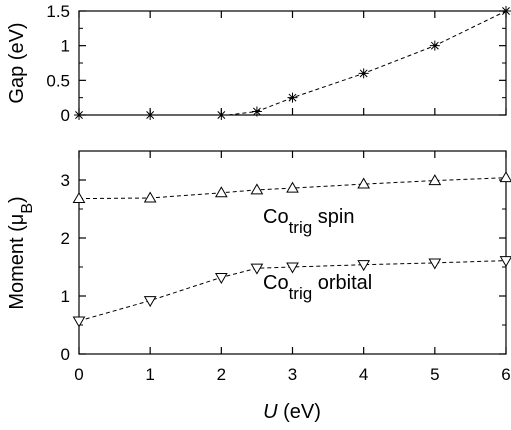 The height and width of the screenshot is (430, 511). Describe the element at coordinates (434, 374) in the screenshot. I see `moment-x-tick-label: 5` at that location.